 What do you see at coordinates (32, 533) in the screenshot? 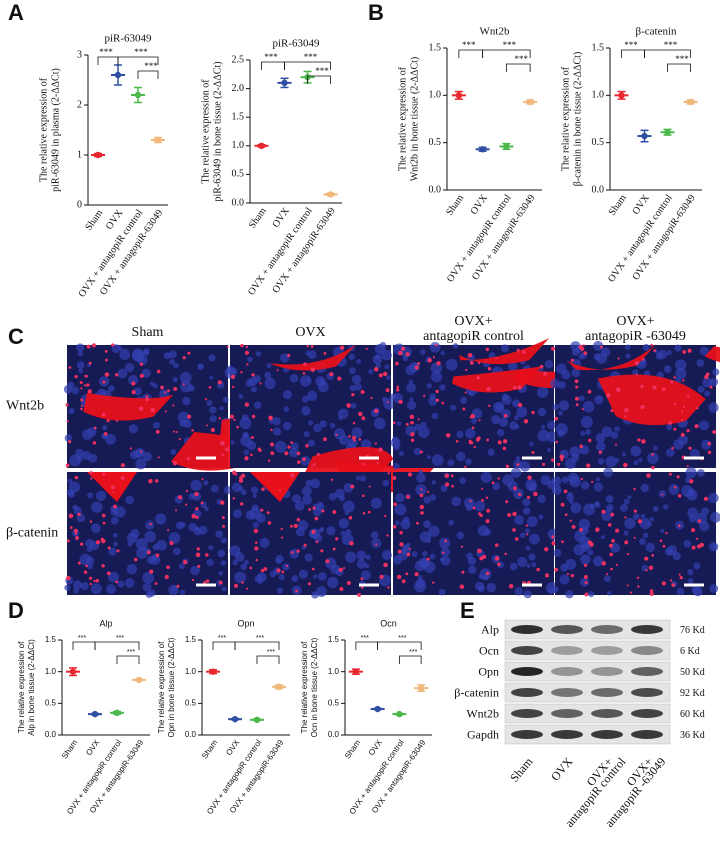
I see `row-label: β-catenin` at bounding box center [32, 533].